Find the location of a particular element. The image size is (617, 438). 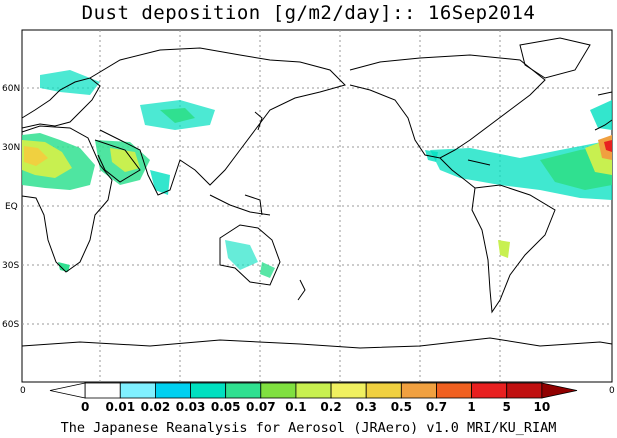

colorbar-tick-label: 0.1 is located at coordinates (295, 407).